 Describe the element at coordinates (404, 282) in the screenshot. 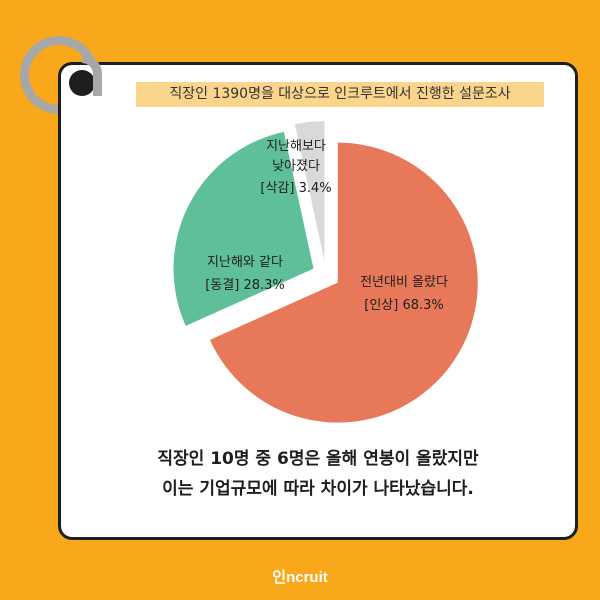

I see `slice-label-raise-title: 전년대비 올랐다` at that location.